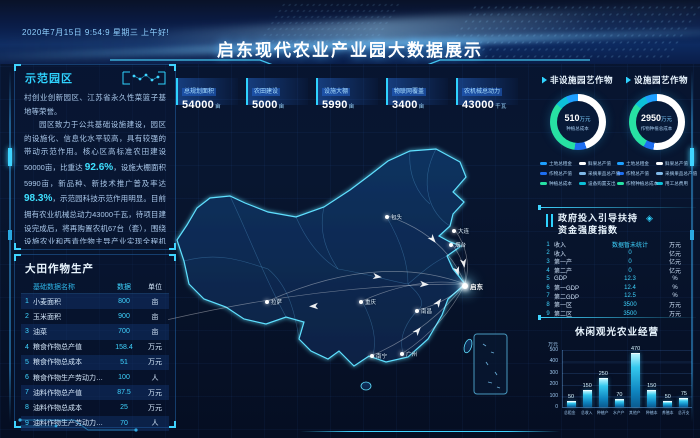  What do you see at coordinates (635, 412) in the screenshot?
I see `x-tick-label: 其他产` at bounding box center [635, 412].